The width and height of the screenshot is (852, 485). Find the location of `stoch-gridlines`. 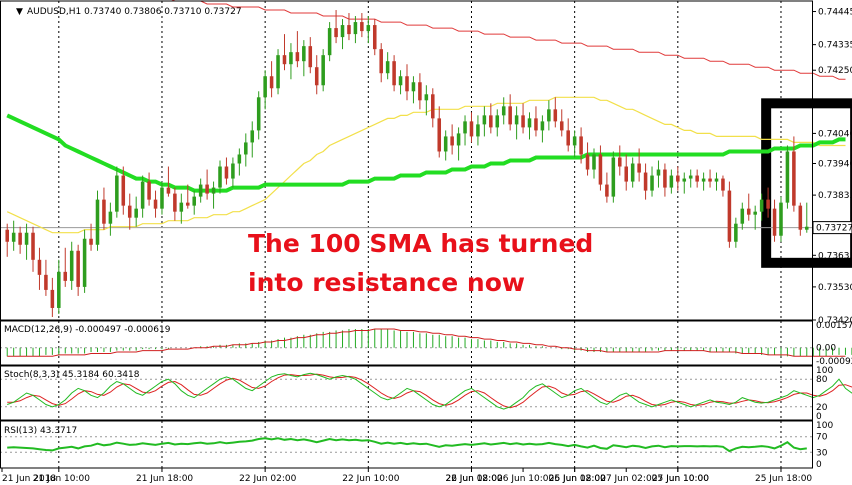

stoch-gridlines is located at coordinates (406, 393).